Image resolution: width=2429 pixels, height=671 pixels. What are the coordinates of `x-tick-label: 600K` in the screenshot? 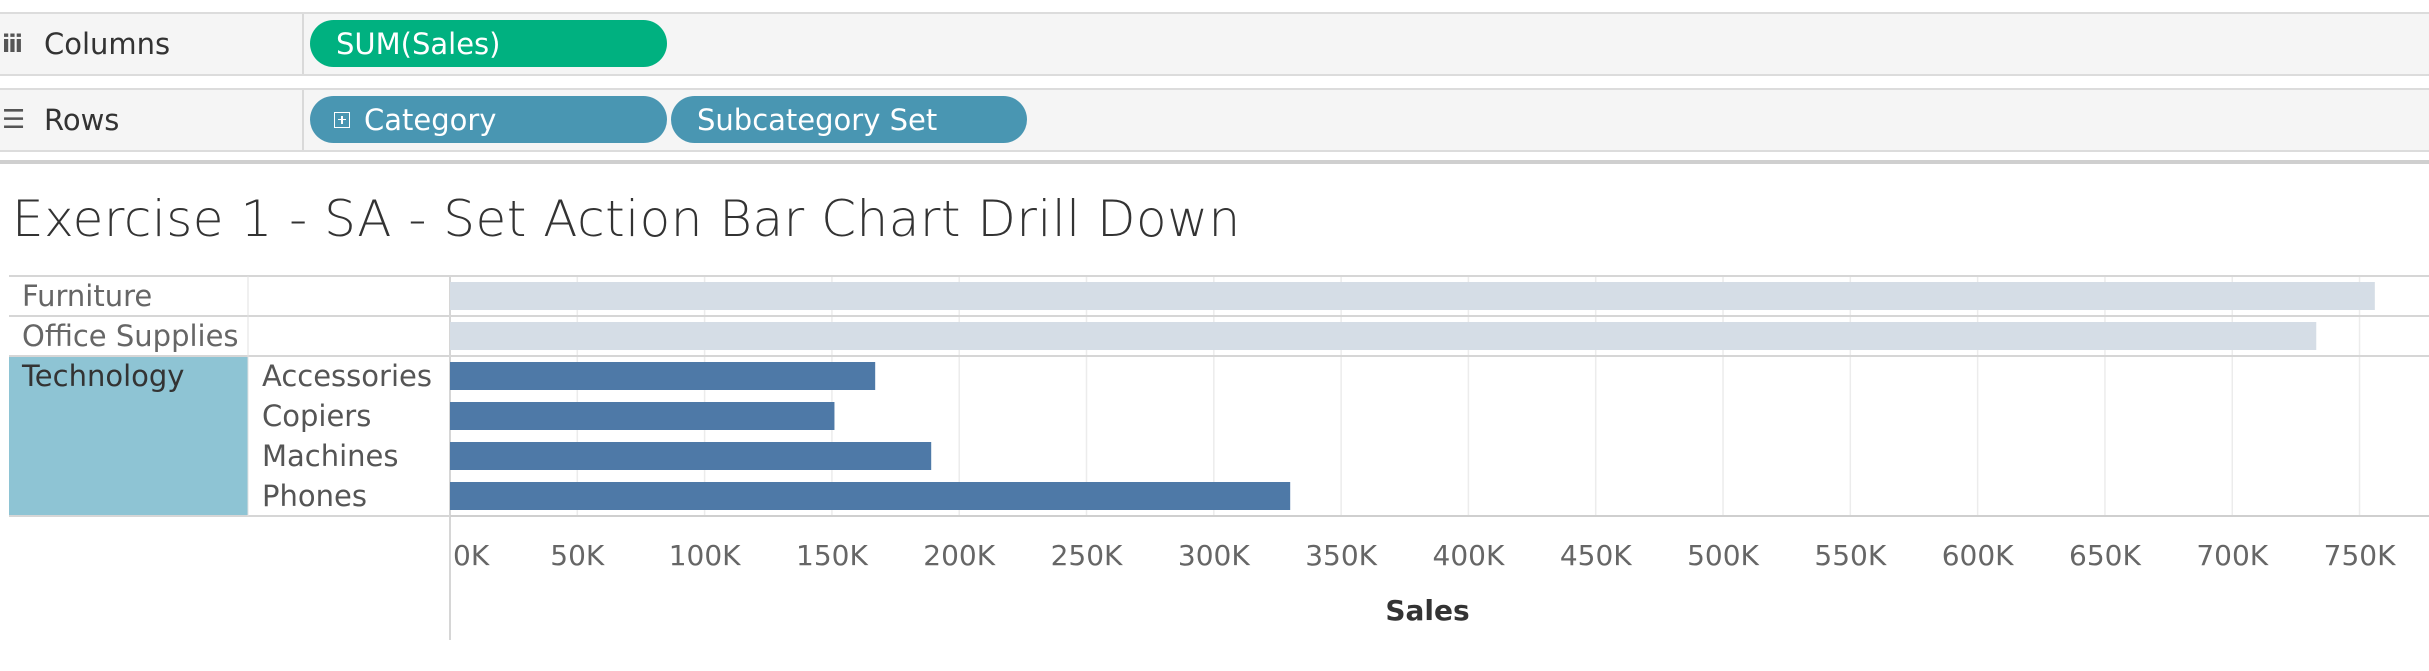 It's located at (1978, 555).